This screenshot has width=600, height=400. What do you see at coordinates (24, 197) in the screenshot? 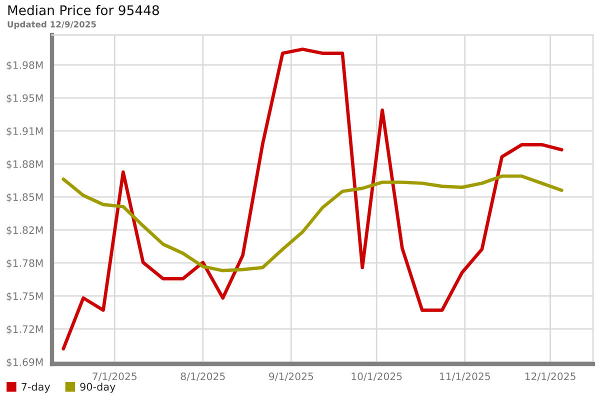
I see `y-tick-label: $1.85M` at bounding box center [24, 197].